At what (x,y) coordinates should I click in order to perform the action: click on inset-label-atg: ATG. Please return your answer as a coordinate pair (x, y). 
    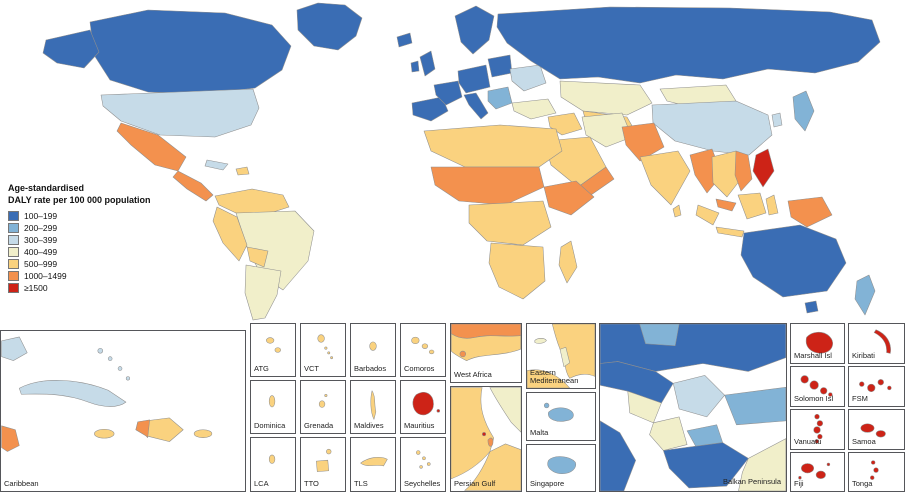
    Looking at the image, I should click on (261, 369).